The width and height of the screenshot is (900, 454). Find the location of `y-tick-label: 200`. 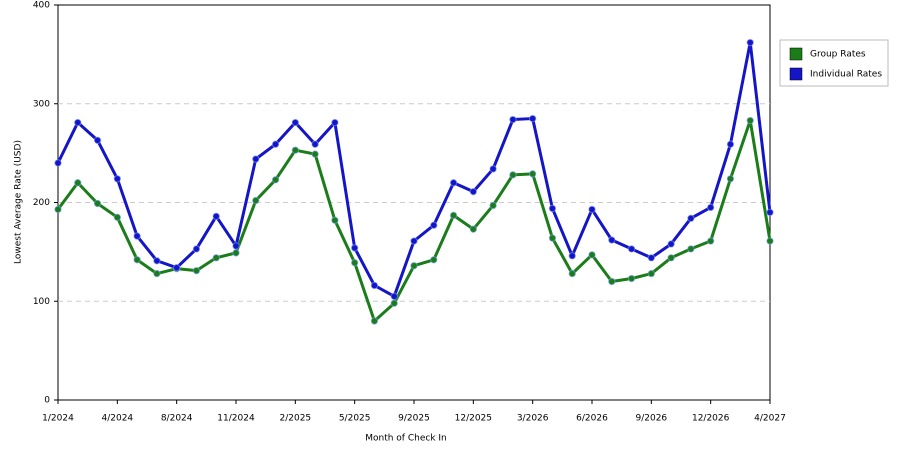

y-tick-label: 200 is located at coordinates (41, 203).